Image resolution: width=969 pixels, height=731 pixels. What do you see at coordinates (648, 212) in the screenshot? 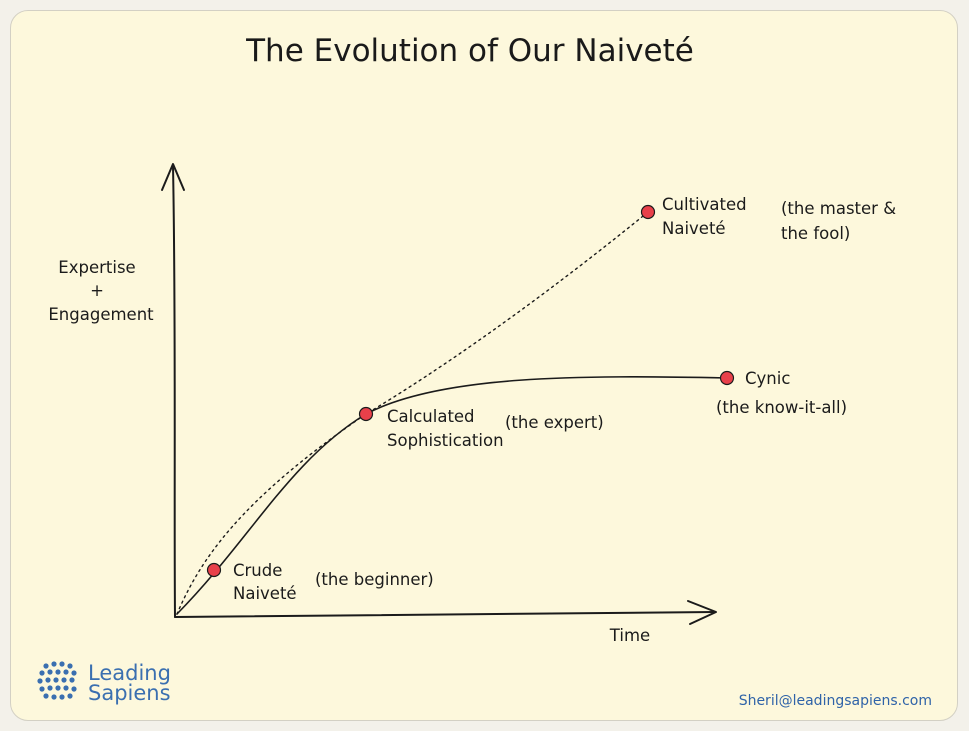
I see `cultivated-naivete-marker` at bounding box center [648, 212].